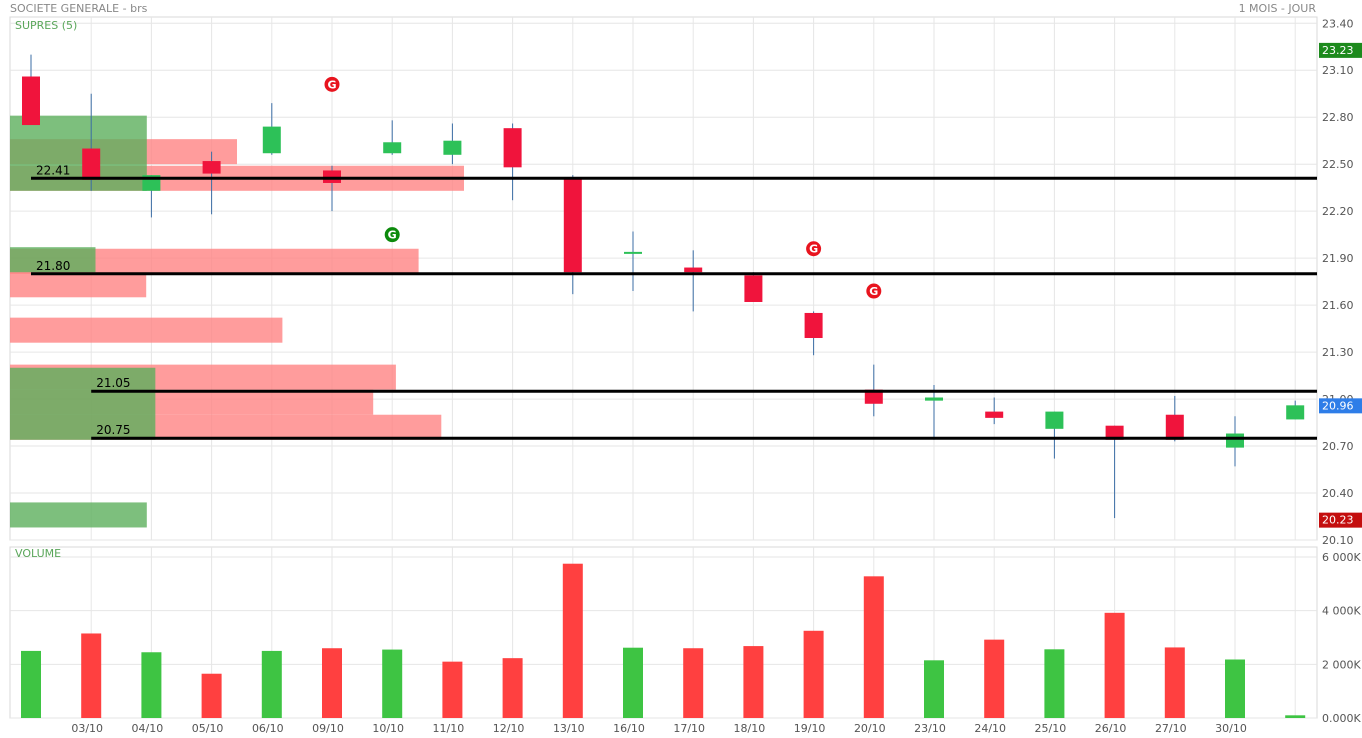  What do you see at coordinates (1338, 70) in the screenshot?
I see `price-tick-label: 23.10` at bounding box center [1338, 70].